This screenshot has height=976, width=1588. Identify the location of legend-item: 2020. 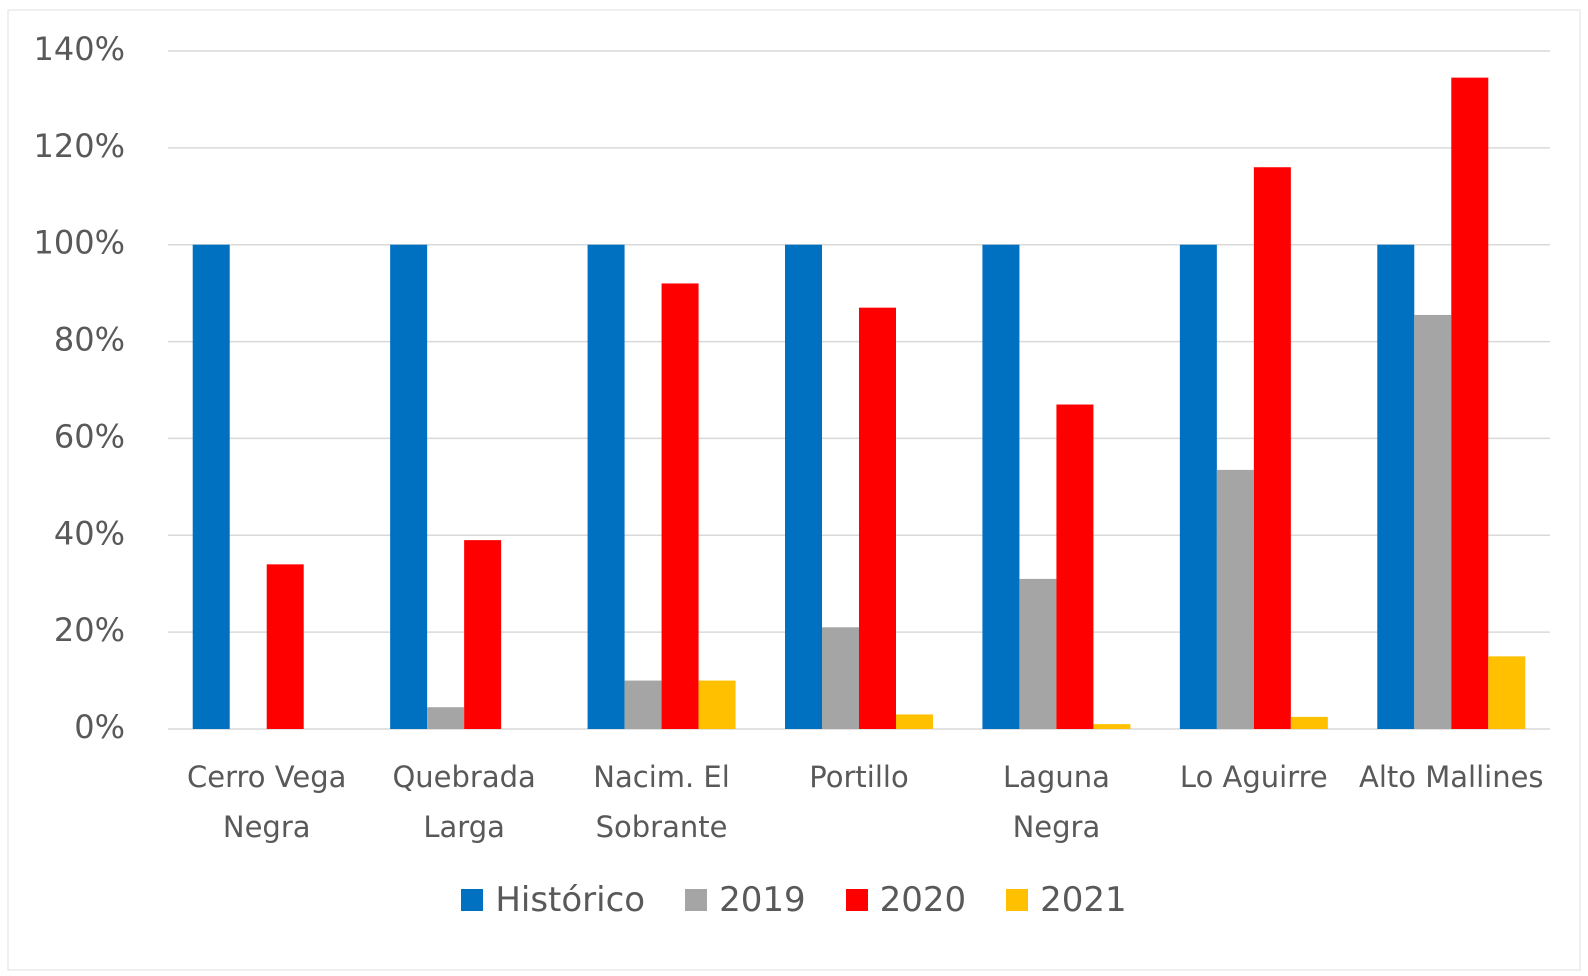
(906, 900).